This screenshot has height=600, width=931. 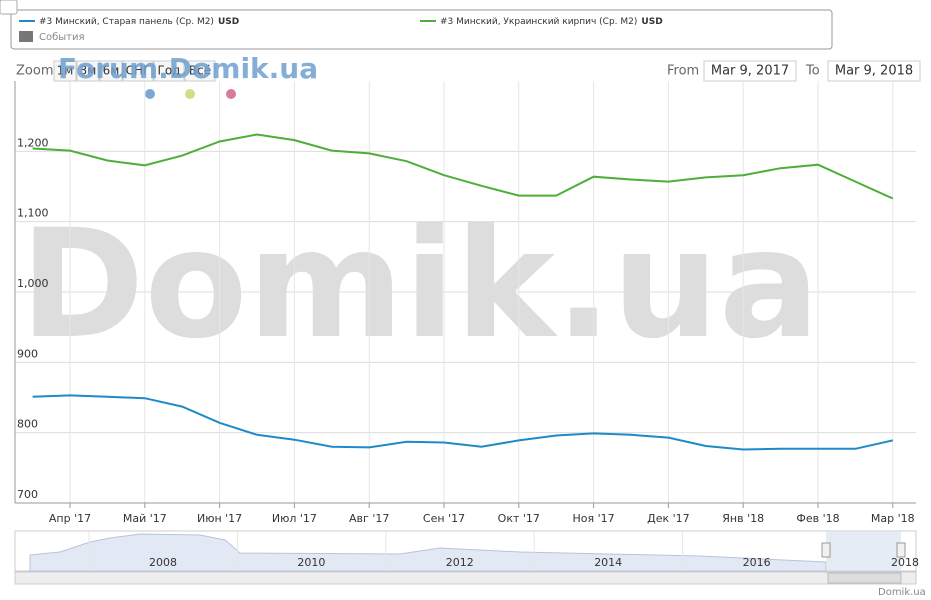 What do you see at coordinates (126, 22) in the screenshot?
I see `legend-name: #3 Минский, Старая панель (Ср. М2)` at bounding box center [126, 22].